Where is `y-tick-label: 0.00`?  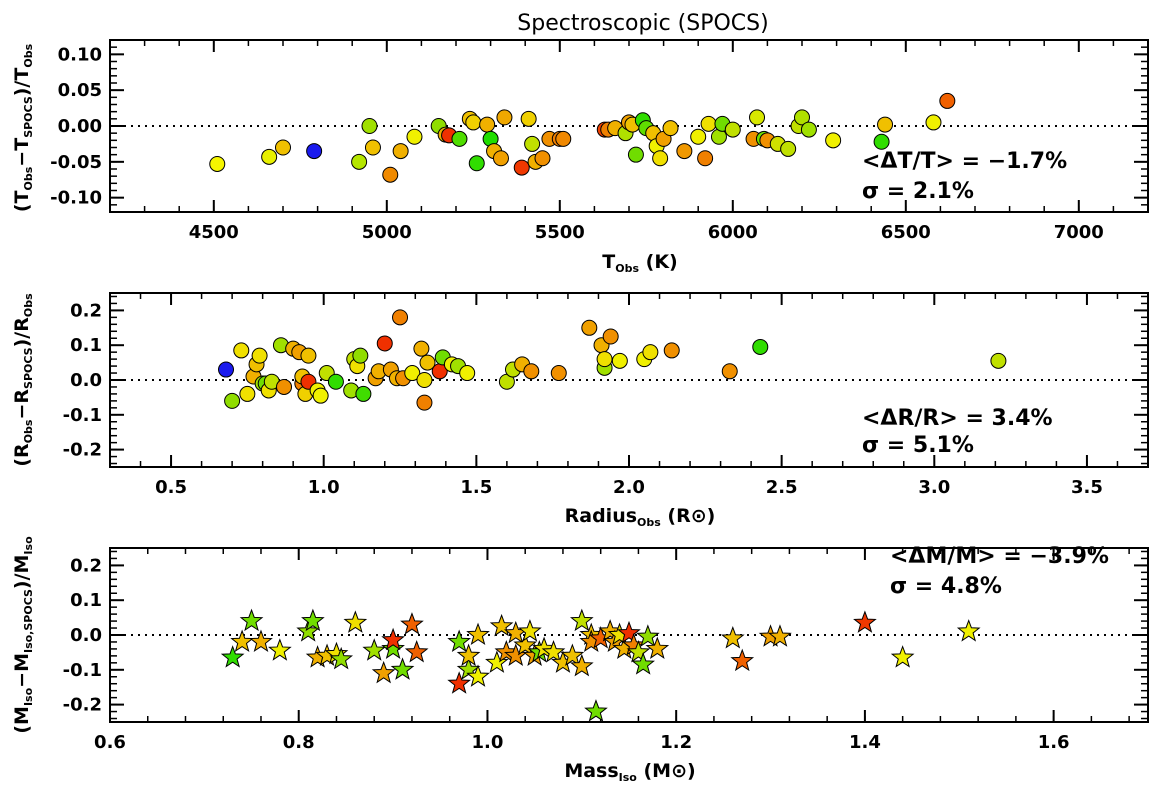 y-tick-label: 0.00 is located at coordinates (80, 126).